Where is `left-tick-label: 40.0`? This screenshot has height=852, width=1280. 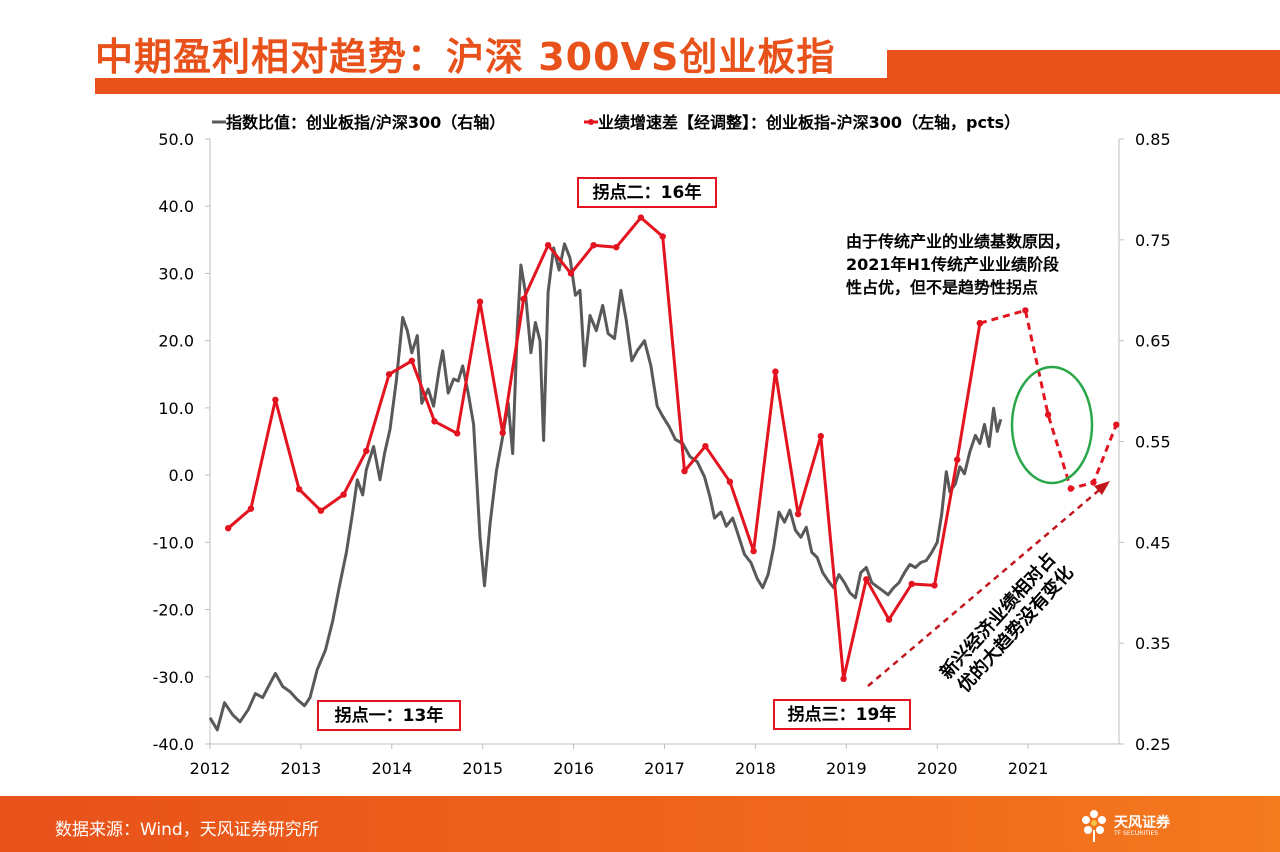 left-tick-label: 40.0 is located at coordinates (176, 206).